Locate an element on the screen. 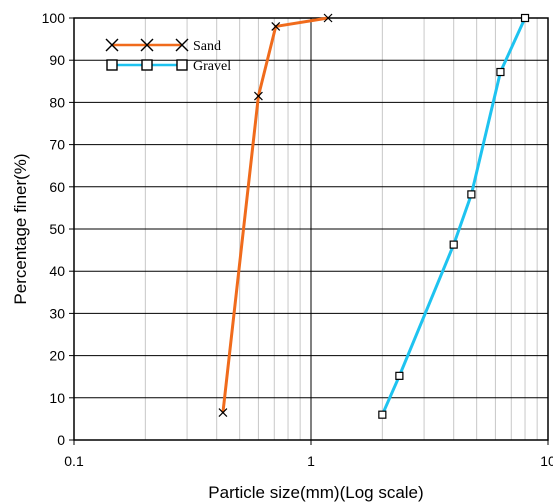 The width and height of the screenshot is (553, 504). x-tick-label: 10 is located at coordinates (546, 461).